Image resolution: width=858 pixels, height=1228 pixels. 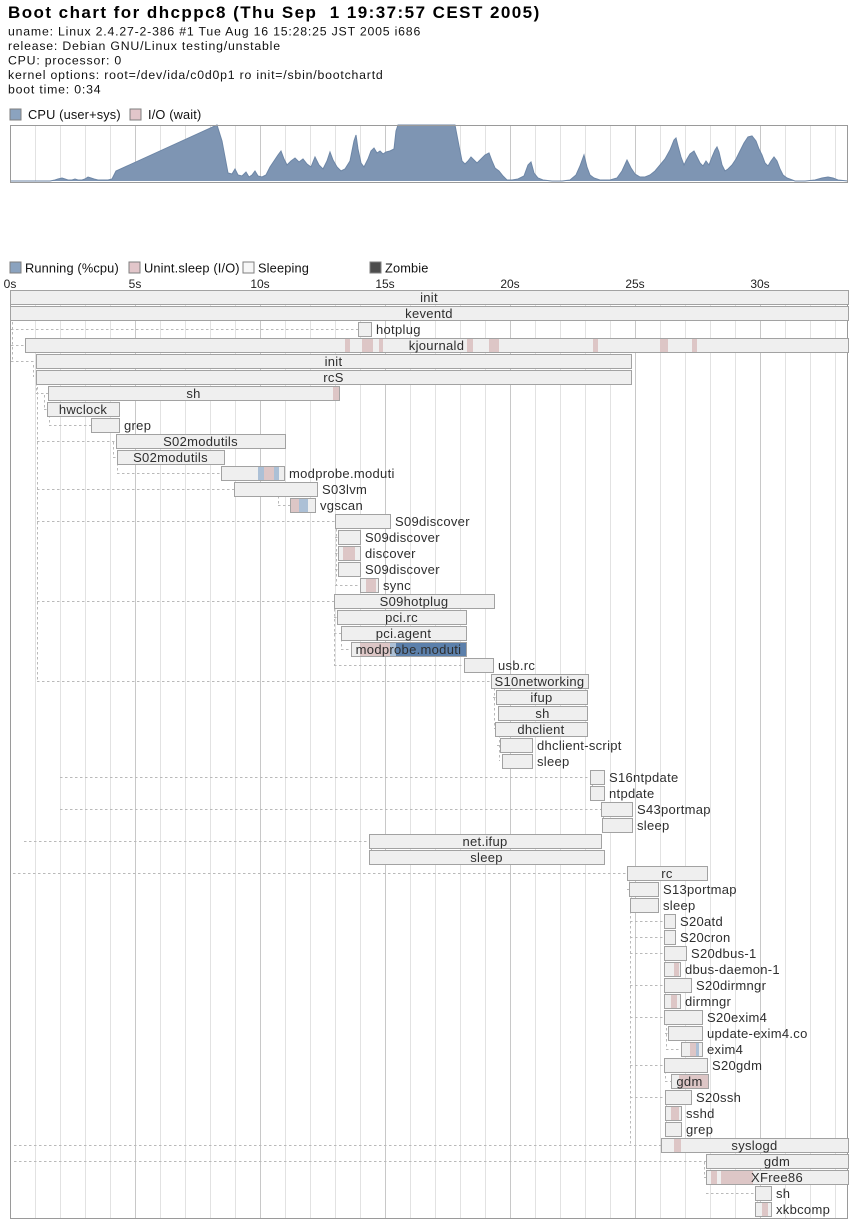 What do you see at coordinates (732, 969) in the screenshot?
I see `svg-text: dbus-daemon-1` at bounding box center [732, 969].